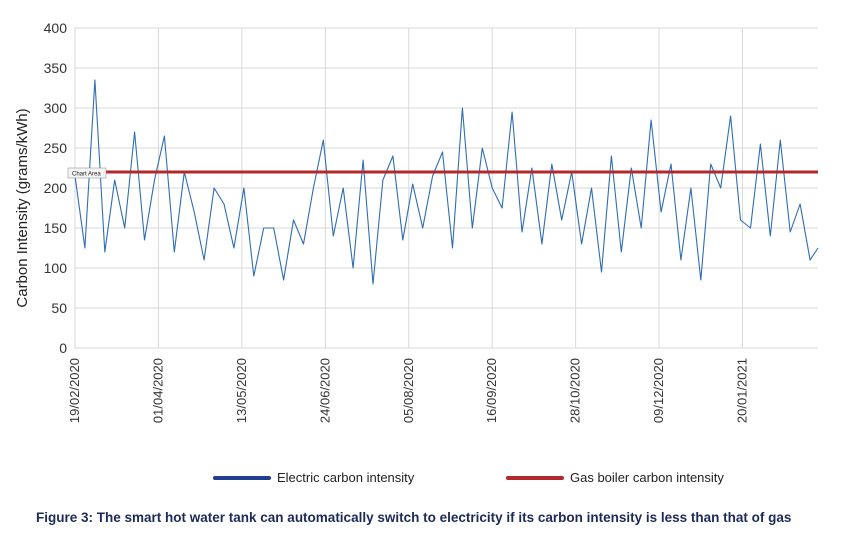 The height and width of the screenshot is (535, 857). I want to click on legend-label-gas: Gas boiler carbon intensity, so click(647, 477).